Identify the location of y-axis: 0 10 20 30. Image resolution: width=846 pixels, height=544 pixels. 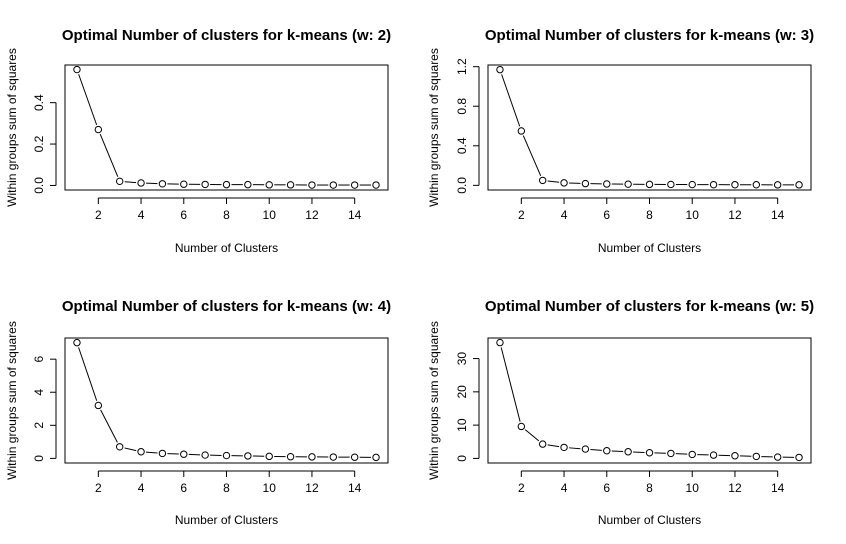
(467, 407).